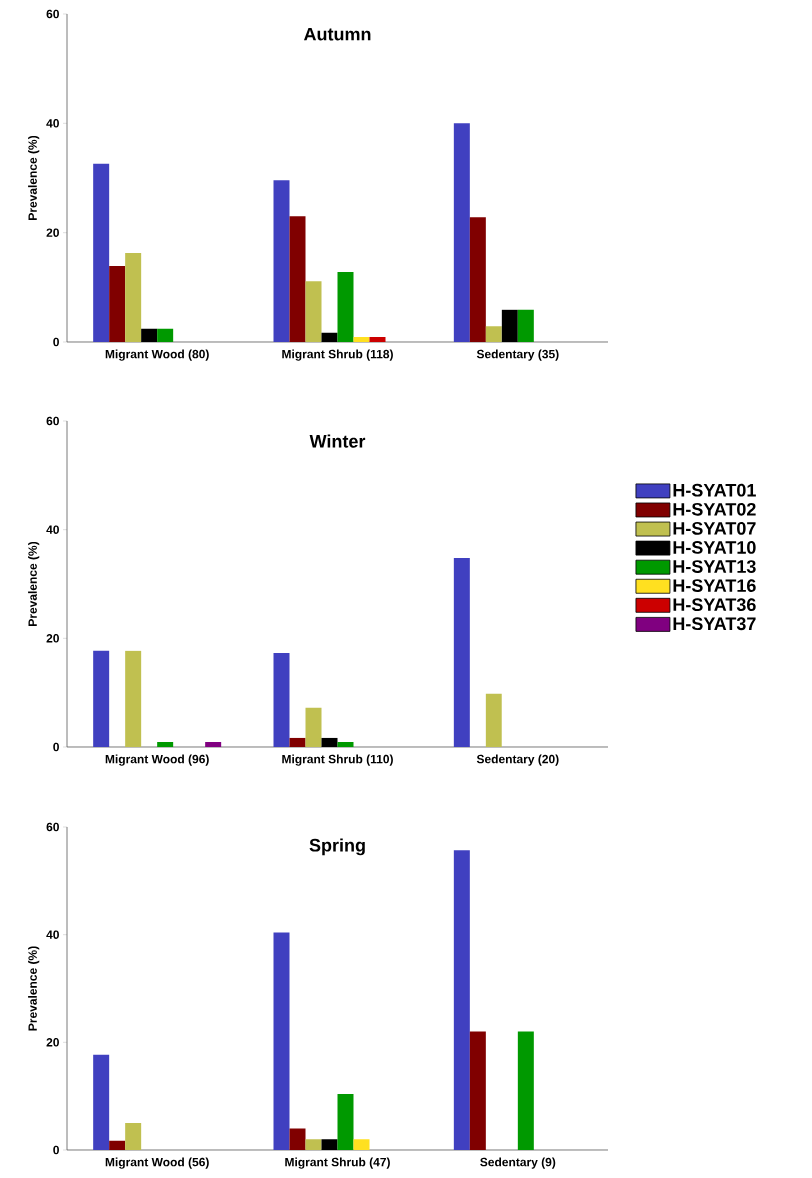 The image size is (812, 1178). I want to click on legend-label: H-SYAT16, so click(714, 585).